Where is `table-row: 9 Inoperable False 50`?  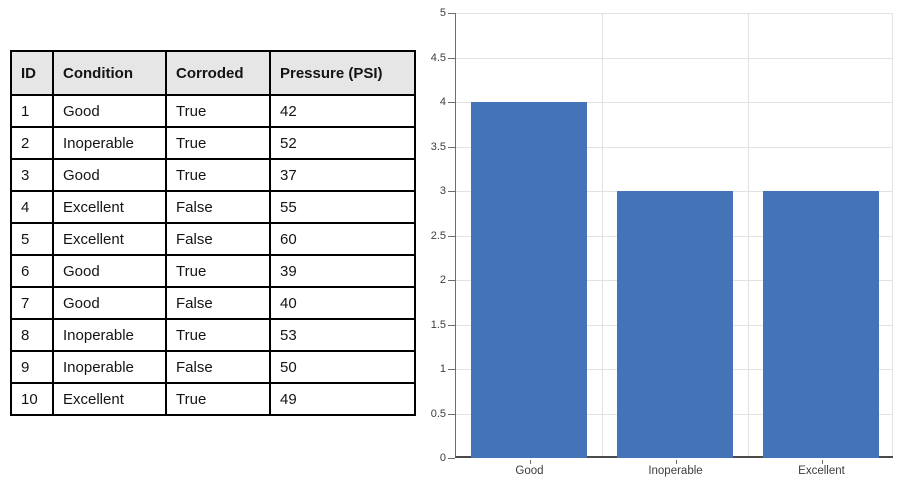
table-row: 9 Inoperable False 50 is located at coordinates (213, 367).